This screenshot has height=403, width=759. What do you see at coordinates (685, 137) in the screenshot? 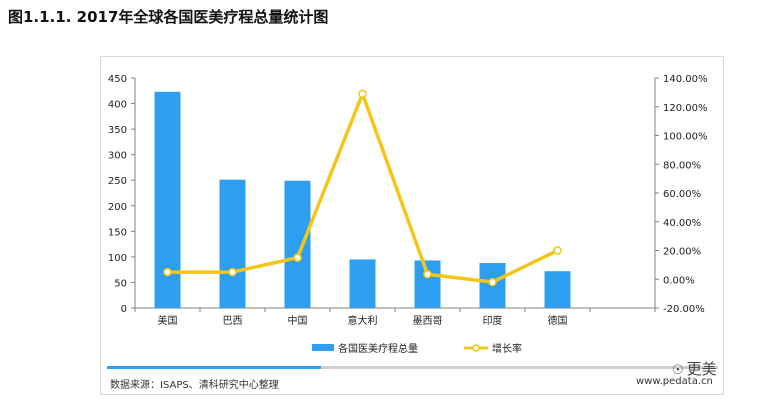
I see `right-tick-label: 100.00%` at bounding box center [685, 137].